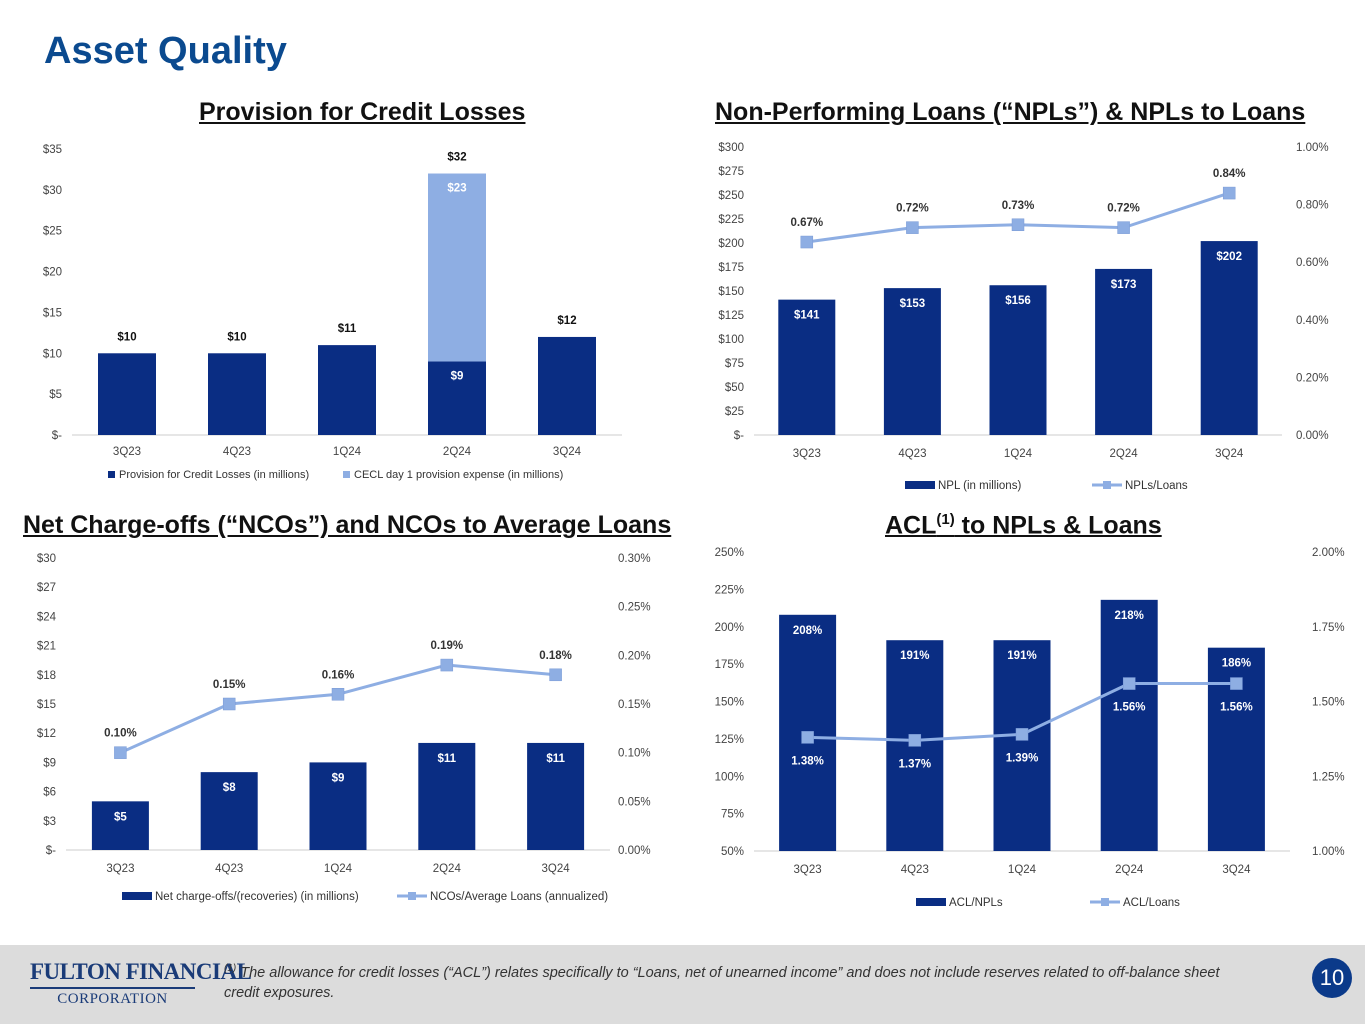 The height and width of the screenshot is (1024, 1365). What do you see at coordinates (729, 665) in the screenshot?
I see `y-tick-label: 175%` at bounding box center [729, 665].